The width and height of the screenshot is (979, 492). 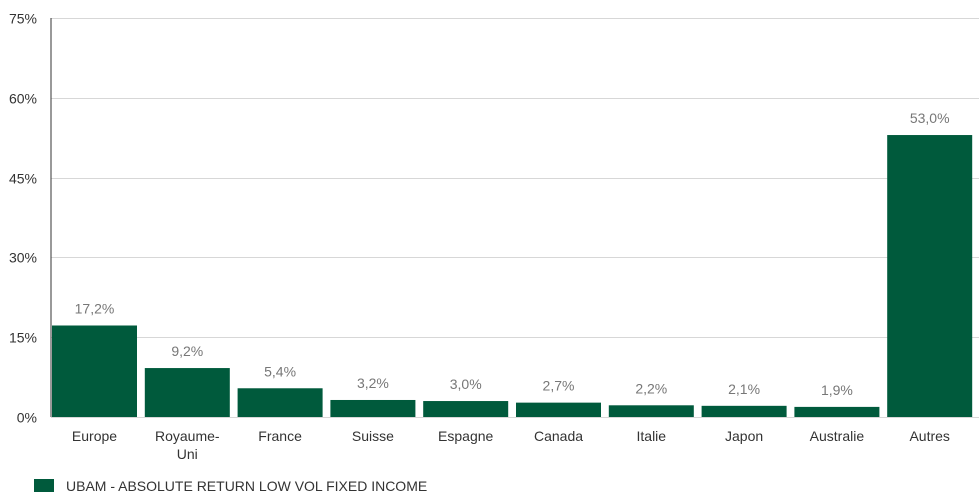 What do you see at coordinates (373, 436) in the screenshot?
I see `x-category-label: Suisse` at bounding box center [373, 436].